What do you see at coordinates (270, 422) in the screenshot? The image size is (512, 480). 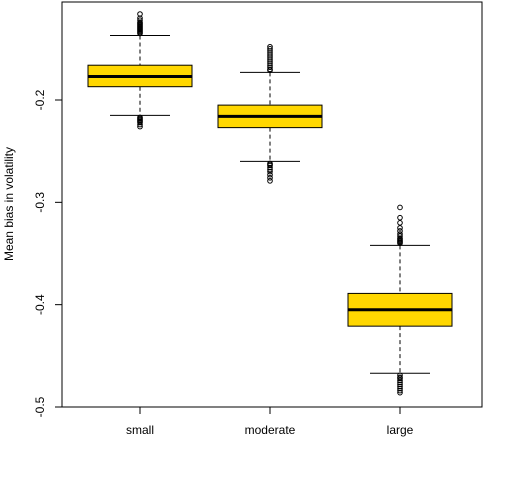 I see `x-axis: small moderate large` at bounding box center [270, 422].